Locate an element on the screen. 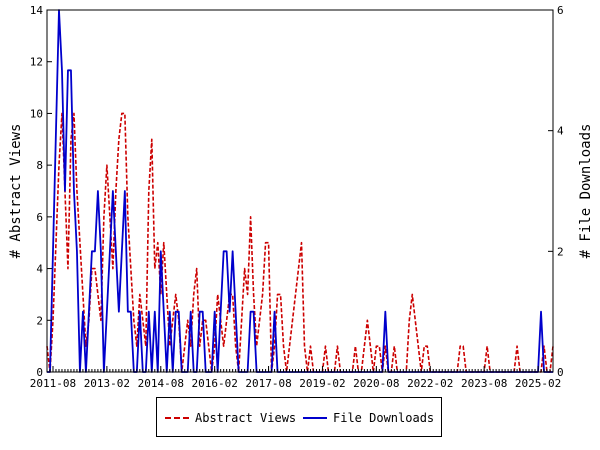 This screenshot has width=600, height=450. x-tick-label: 2023-08 is located at coordinates (484, 383).